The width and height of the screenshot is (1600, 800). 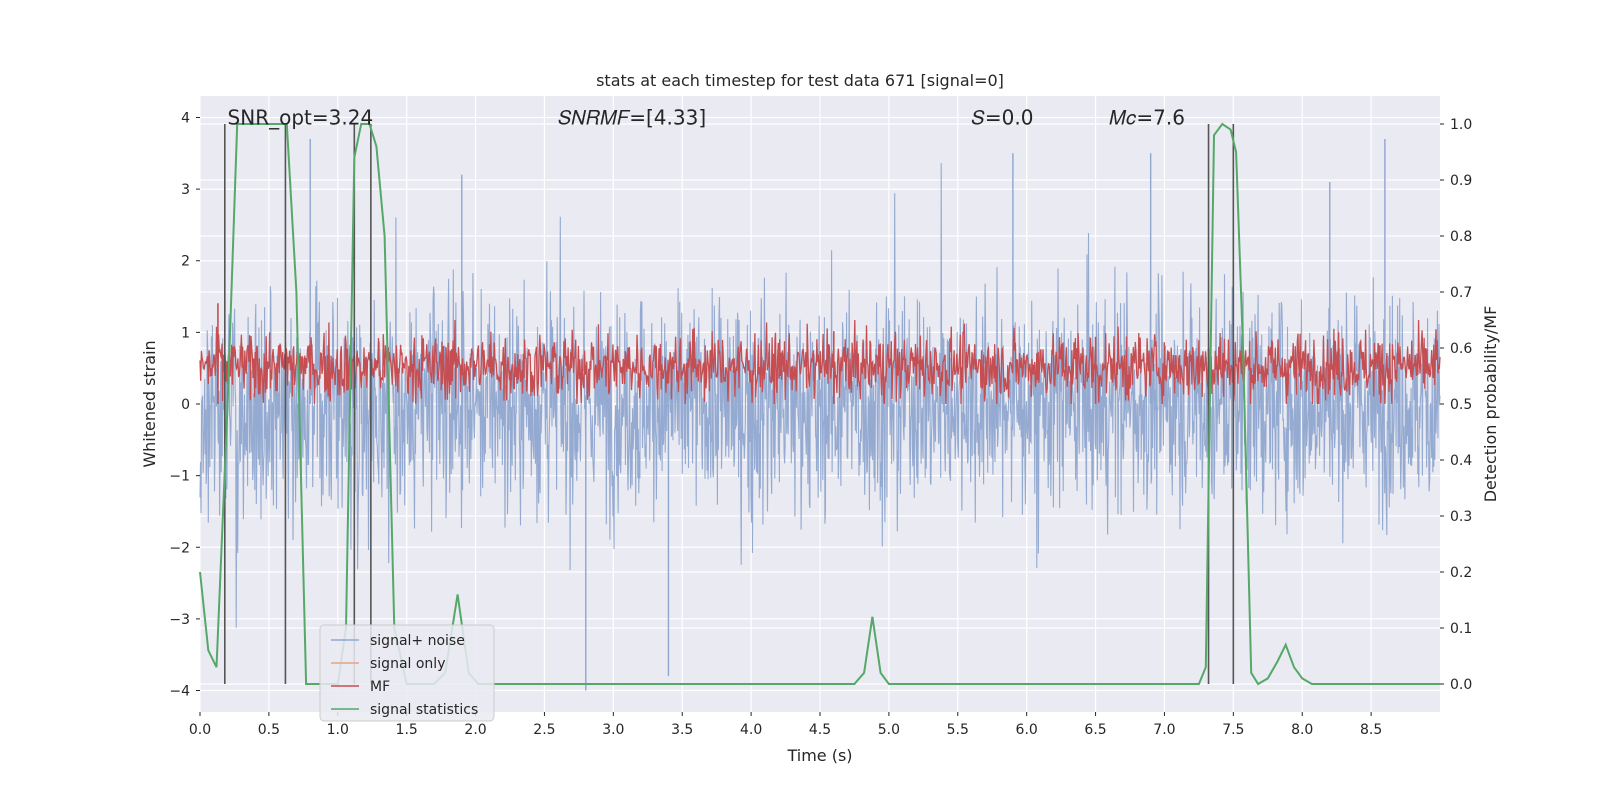 What do you see at coordinates (1147, 117) in the screenshot?
I see `annotation-text: 𝑀𝑐=7.6` at bounding box center [1147, 117].